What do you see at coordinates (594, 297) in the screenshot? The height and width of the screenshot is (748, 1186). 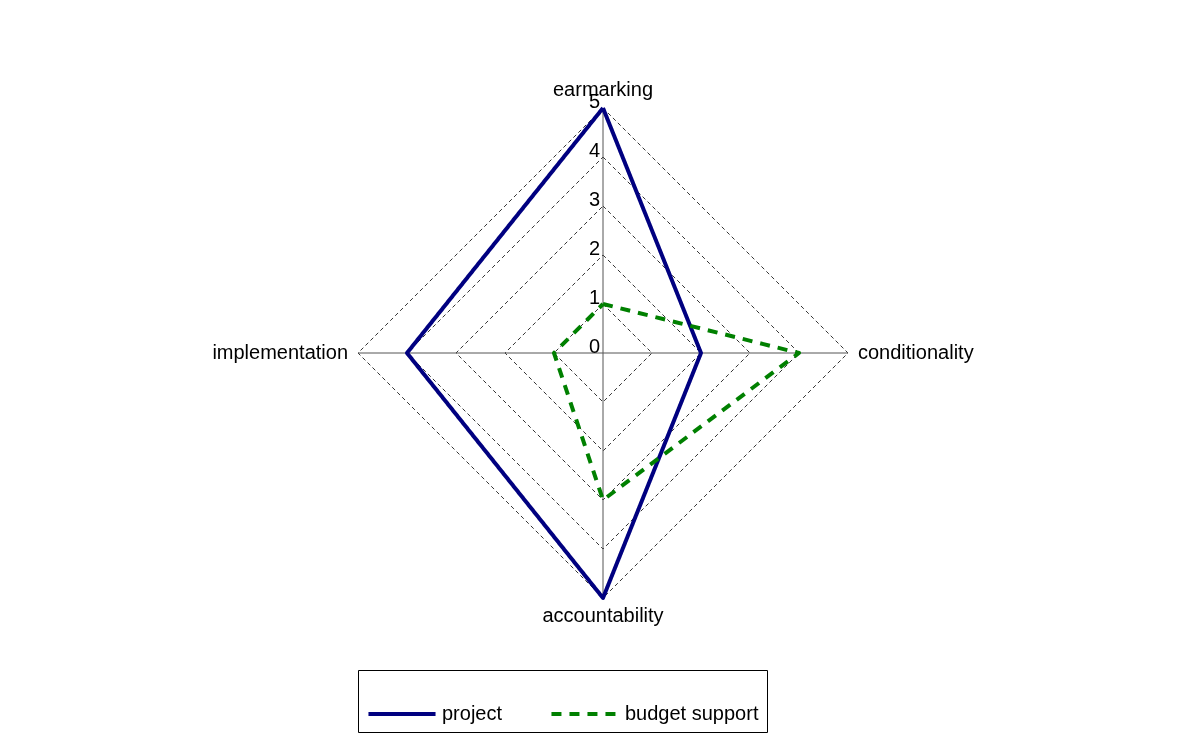 I see `y-tick-label: 1` at bounding box center [594, 297].